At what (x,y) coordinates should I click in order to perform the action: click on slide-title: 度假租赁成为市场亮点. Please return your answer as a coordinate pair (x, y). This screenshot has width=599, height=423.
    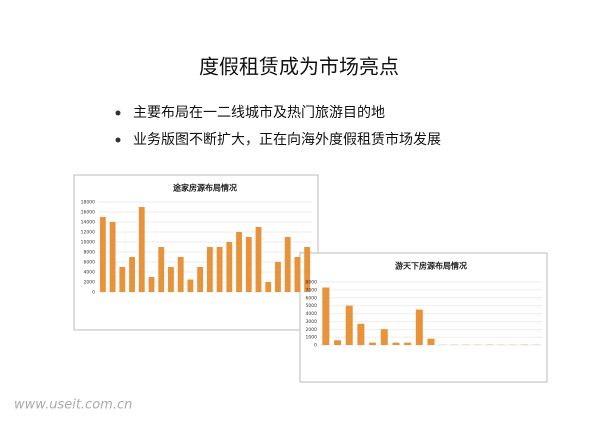
    Looking at the image, I should click on (299, 67).